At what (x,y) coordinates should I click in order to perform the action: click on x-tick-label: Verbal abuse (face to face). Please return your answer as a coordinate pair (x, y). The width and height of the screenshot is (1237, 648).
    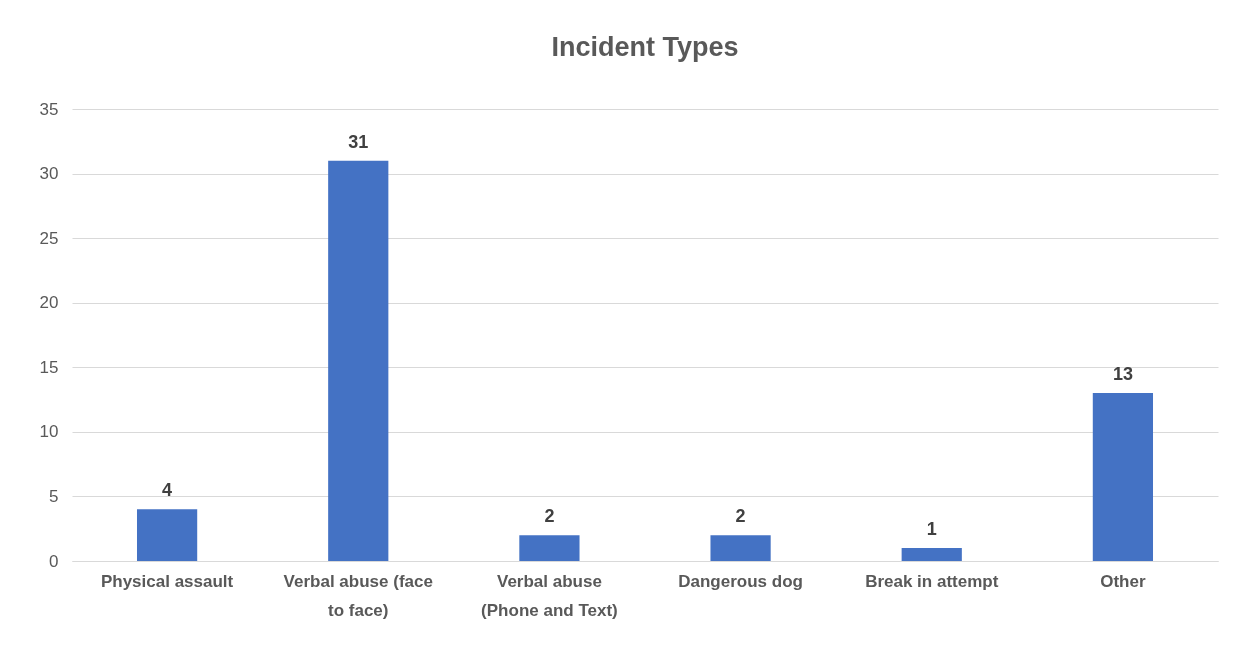
    Looking at the image, I should click on (358, 595).